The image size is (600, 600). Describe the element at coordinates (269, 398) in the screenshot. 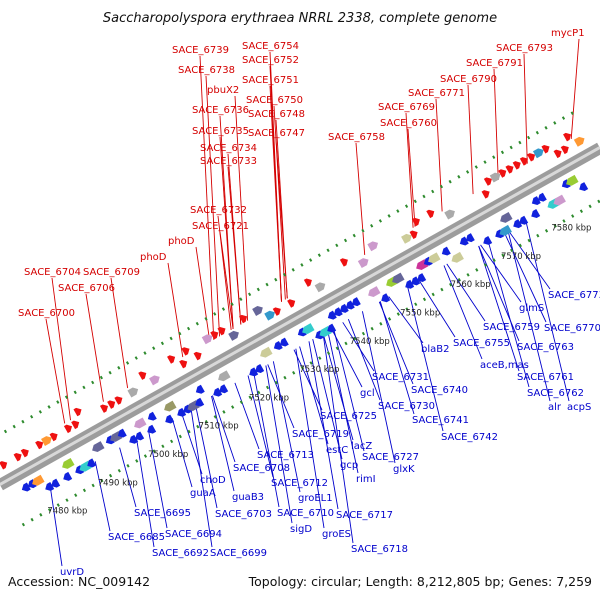

I see `tick-label: 7520 kbp` at that location.